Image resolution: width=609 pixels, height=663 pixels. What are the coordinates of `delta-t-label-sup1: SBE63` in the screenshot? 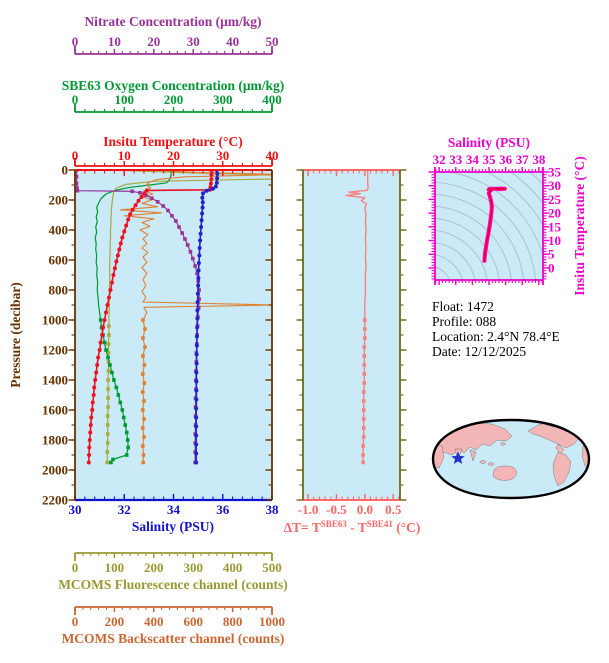 It's located at (334, 524).